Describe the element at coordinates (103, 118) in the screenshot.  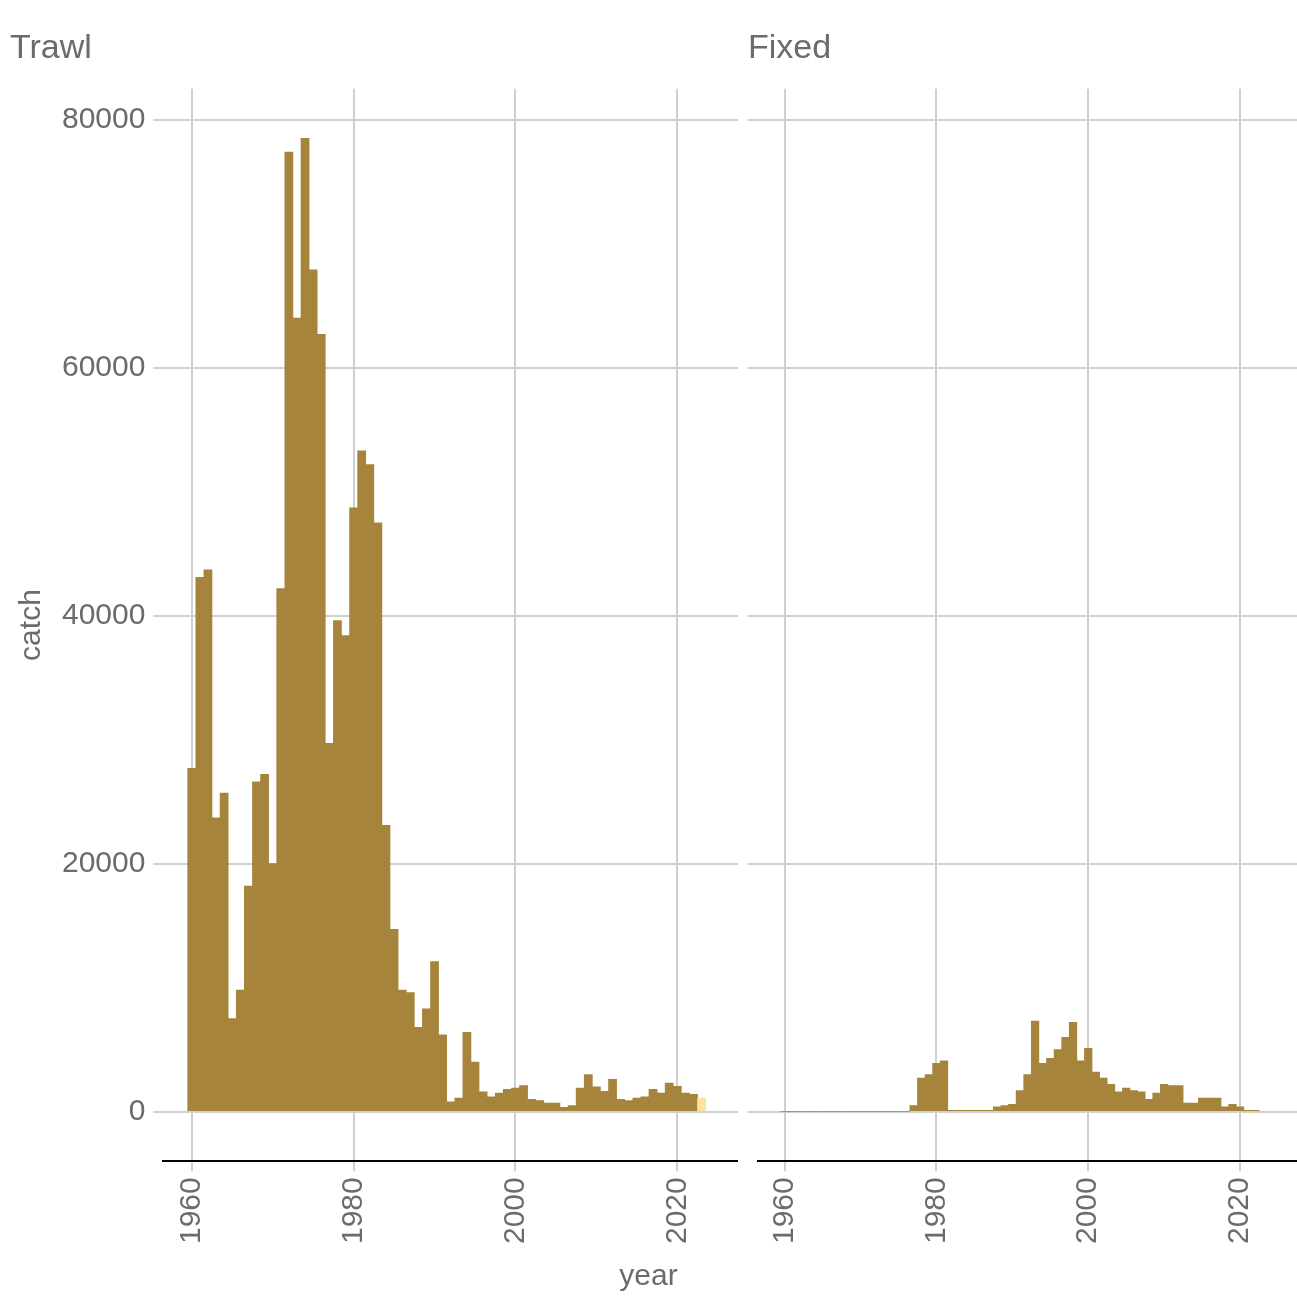
I see `y-tick-label: 80000` at that location.